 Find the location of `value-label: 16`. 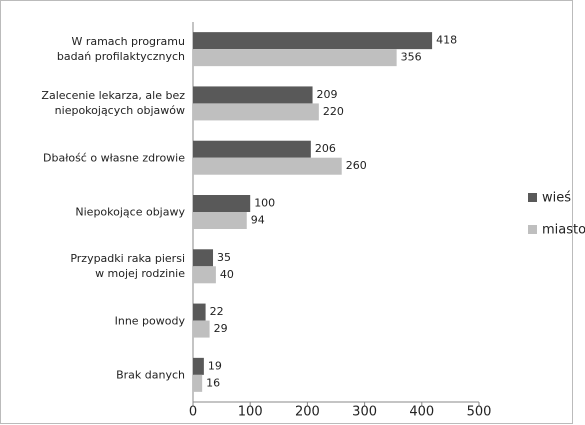

value-label: 16 is located at coordinates (213, 382).